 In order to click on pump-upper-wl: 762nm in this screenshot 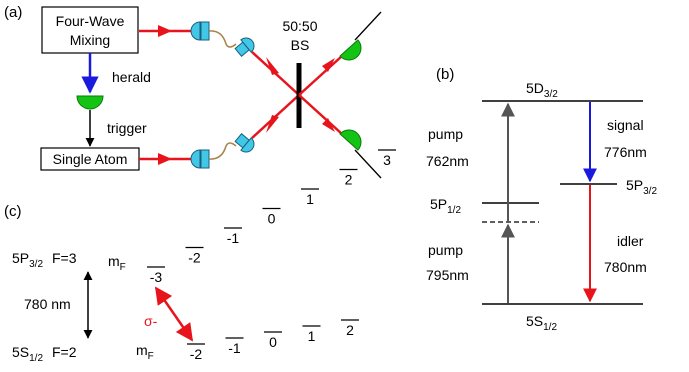, I will do `click(447, 161)`.